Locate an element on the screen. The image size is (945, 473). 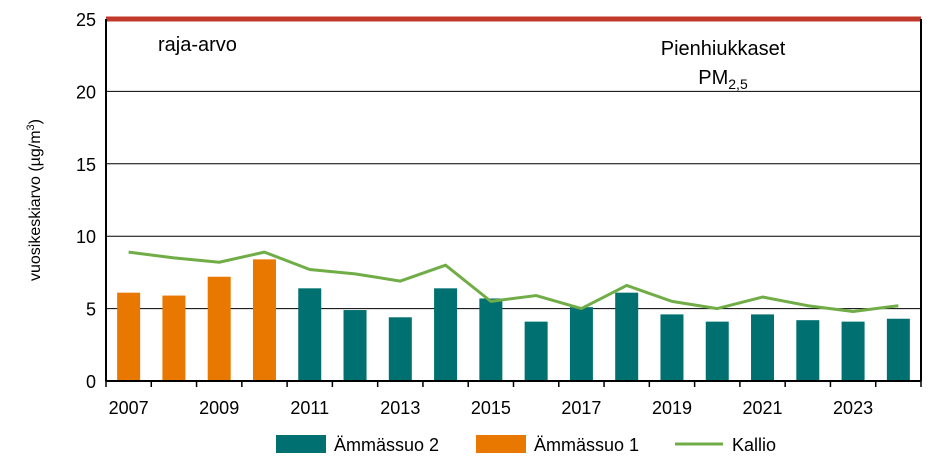
y-tick-labels: 0 5 10 15 20 25 is located at coordinates (86, 201).